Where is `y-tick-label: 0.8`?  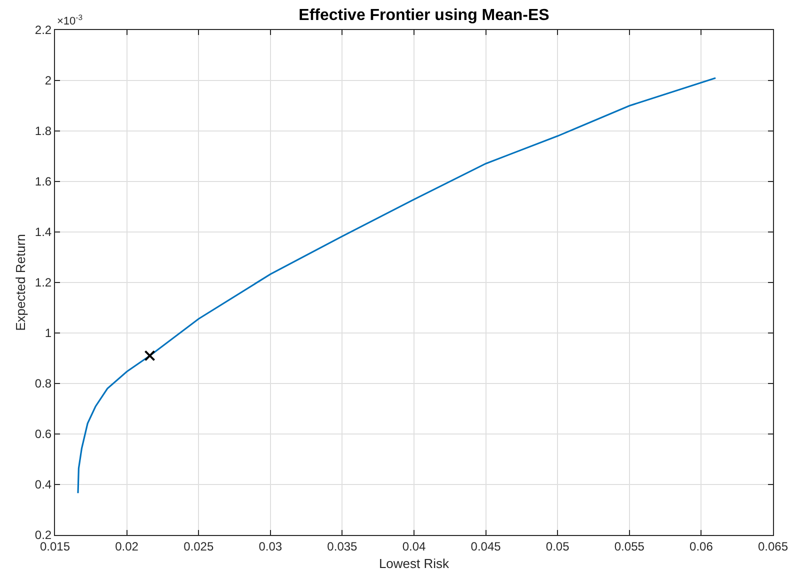 y-tick-label: 0.8 is located at coordinates (43, 383).